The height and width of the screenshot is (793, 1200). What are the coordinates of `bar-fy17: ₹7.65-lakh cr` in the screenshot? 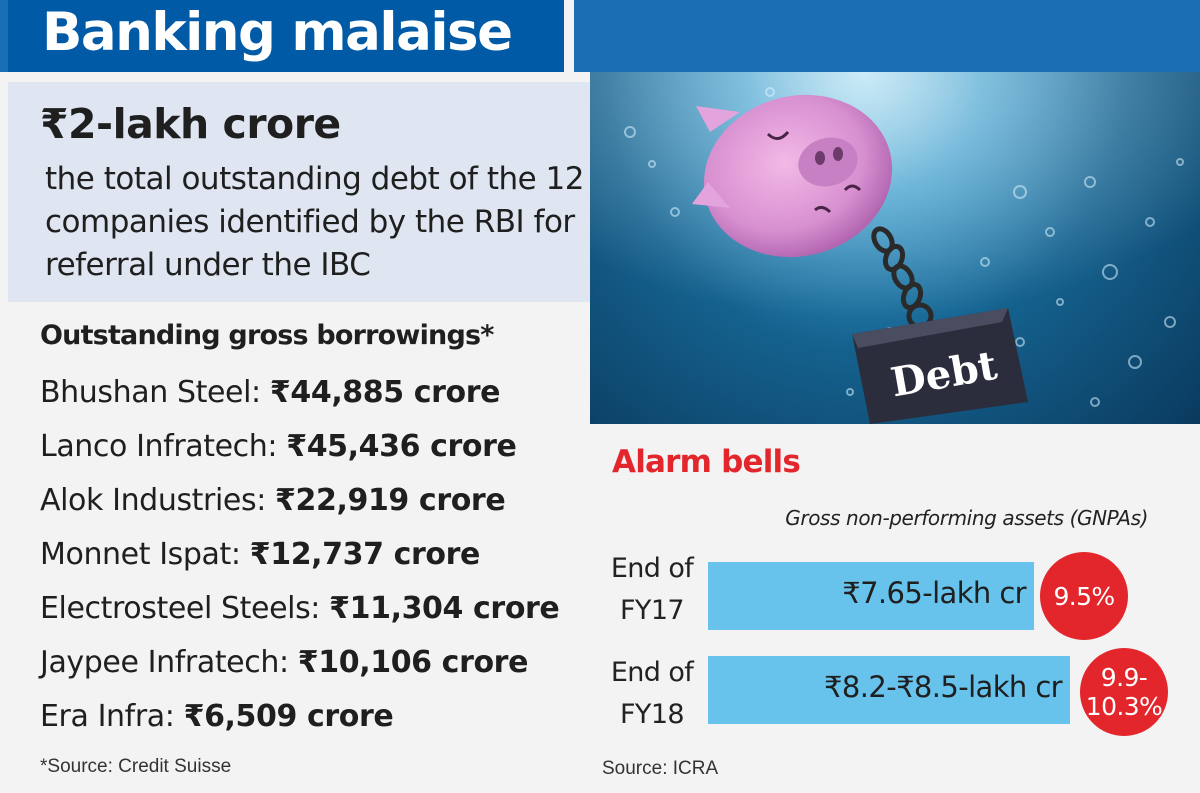 It's located at (871, 596).